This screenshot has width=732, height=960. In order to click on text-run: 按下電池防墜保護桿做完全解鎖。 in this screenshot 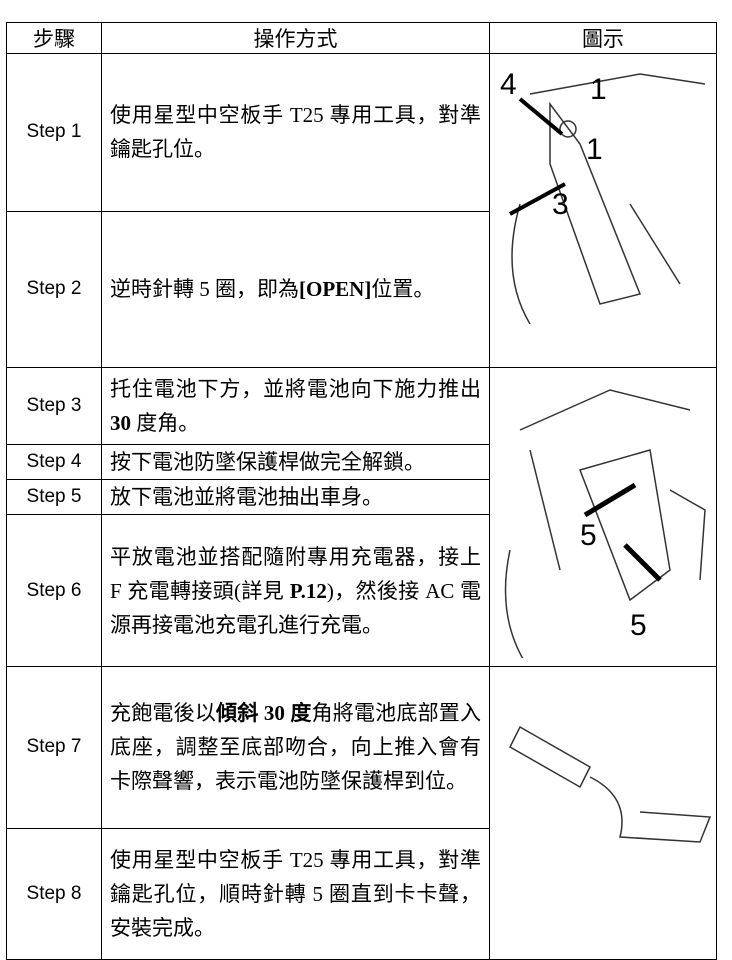, I will do `click(267, 462)`.